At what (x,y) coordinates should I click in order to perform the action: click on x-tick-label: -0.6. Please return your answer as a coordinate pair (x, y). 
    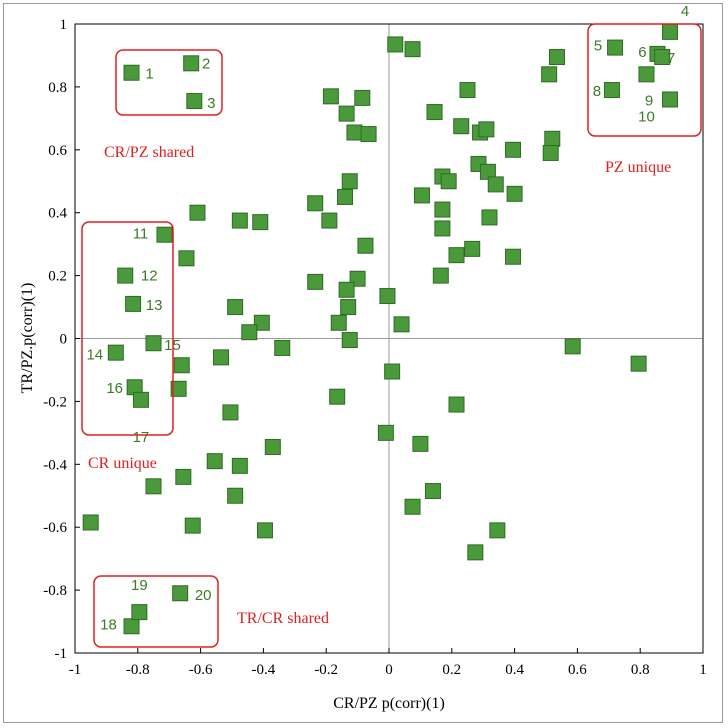
    Looking at the image, I should click on (201, 670).